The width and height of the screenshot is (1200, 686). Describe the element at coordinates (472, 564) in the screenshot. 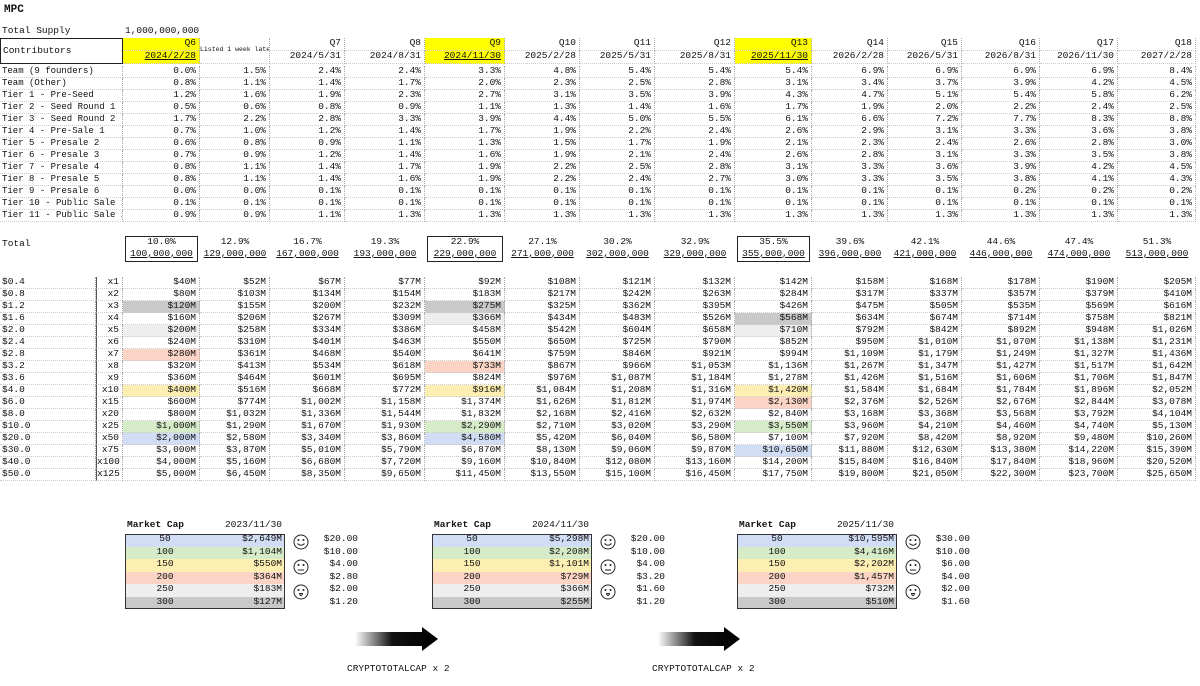

I see `scenario-cap: 150` at that location.